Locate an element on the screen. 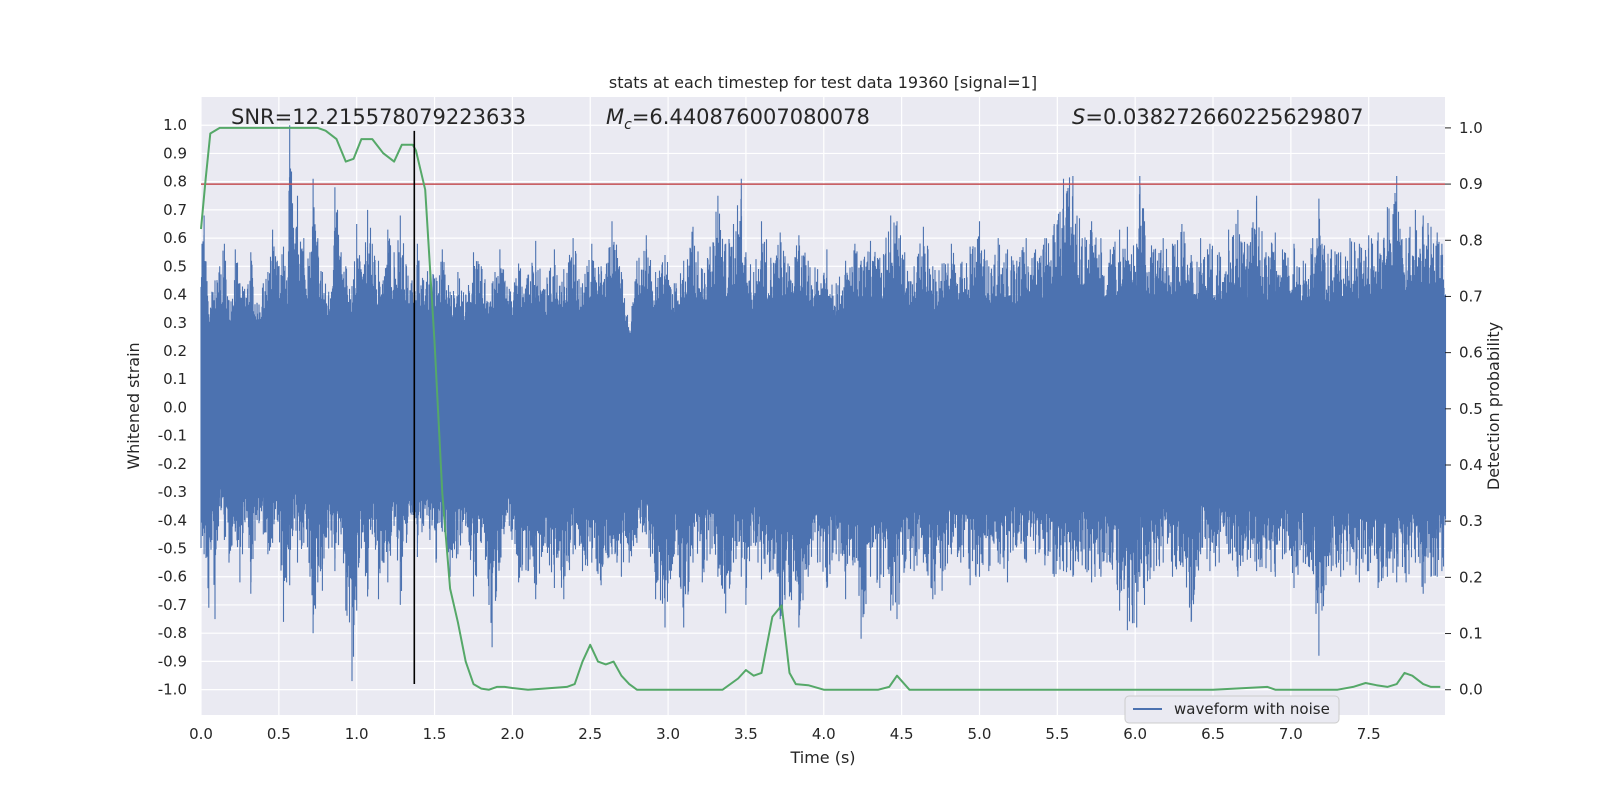 The height and width of the screenshot is (800, 1600). x-tick-label: 1.5 is located at coordinates (435, 734).